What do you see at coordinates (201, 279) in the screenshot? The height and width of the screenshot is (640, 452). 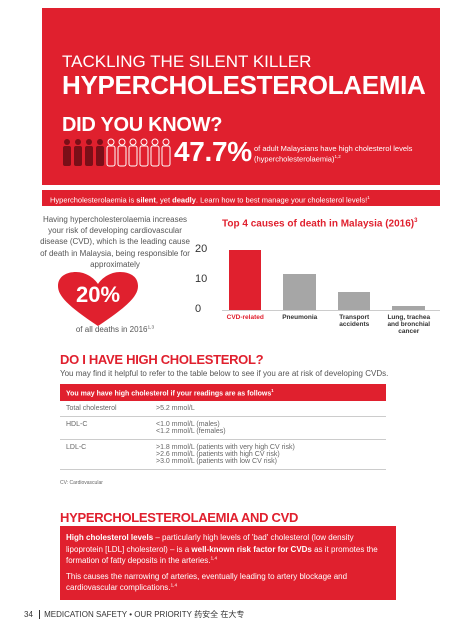 I see `y-tick-label: 10` at bounding box center [201, 279].